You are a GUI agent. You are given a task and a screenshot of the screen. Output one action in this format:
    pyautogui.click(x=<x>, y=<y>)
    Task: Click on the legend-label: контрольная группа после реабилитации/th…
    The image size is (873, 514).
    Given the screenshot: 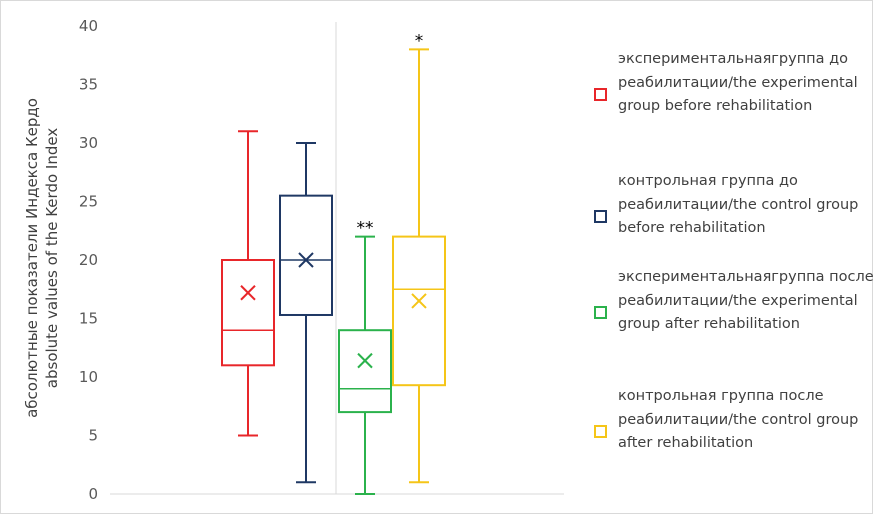 What is the action you would take?
    pyautogui.click(x=738, y=419)
    